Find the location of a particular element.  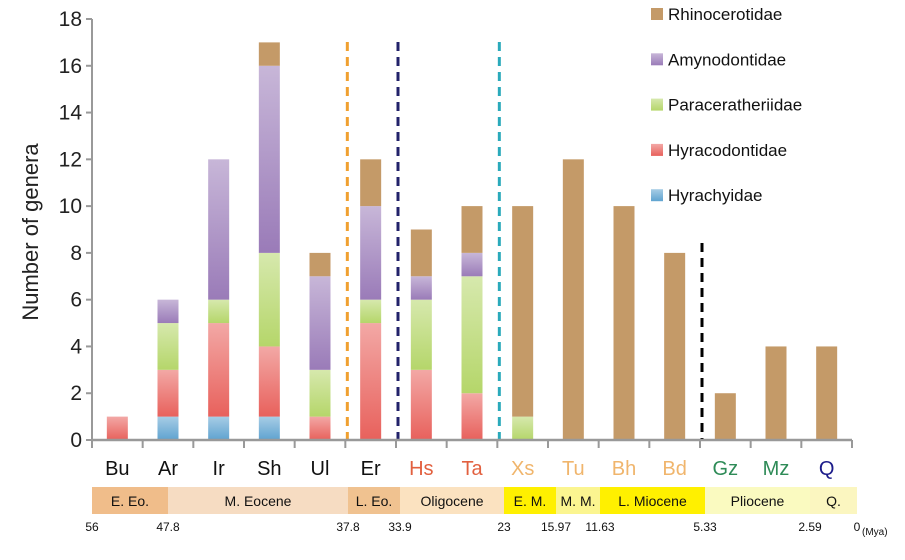

x-tick-label: Sh is located at coordinates (269, 469).